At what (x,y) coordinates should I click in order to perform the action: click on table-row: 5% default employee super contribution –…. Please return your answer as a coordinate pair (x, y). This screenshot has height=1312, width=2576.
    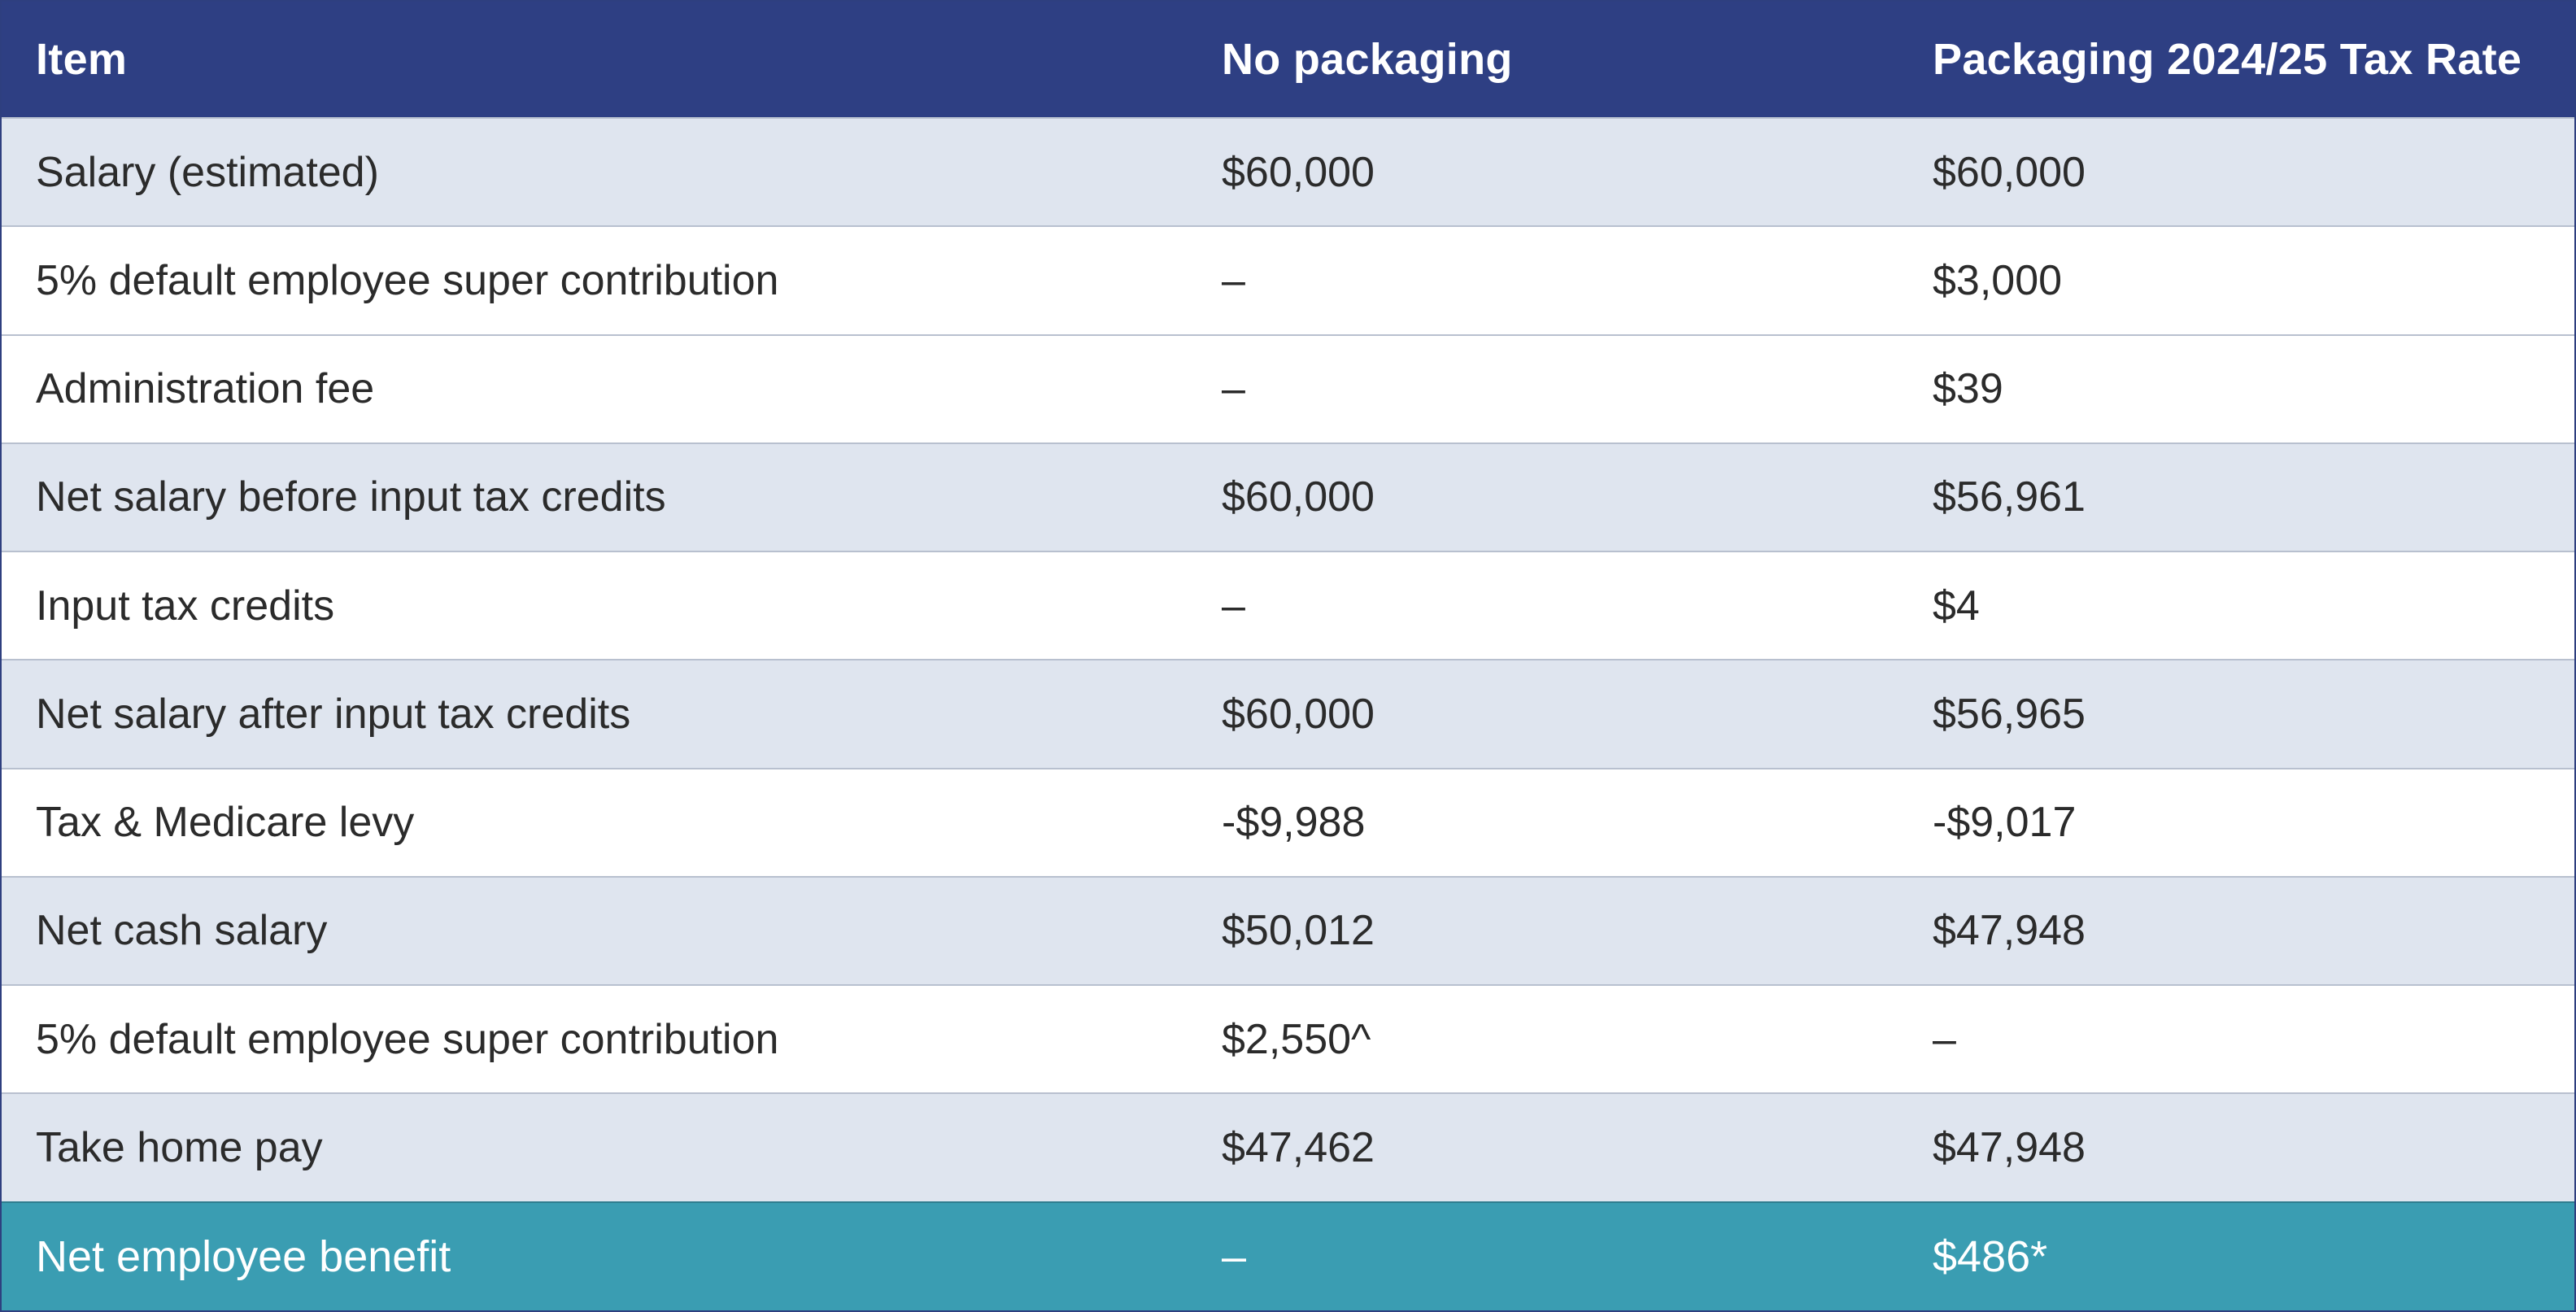
    Looking at the image, I should click on (1288, 280).